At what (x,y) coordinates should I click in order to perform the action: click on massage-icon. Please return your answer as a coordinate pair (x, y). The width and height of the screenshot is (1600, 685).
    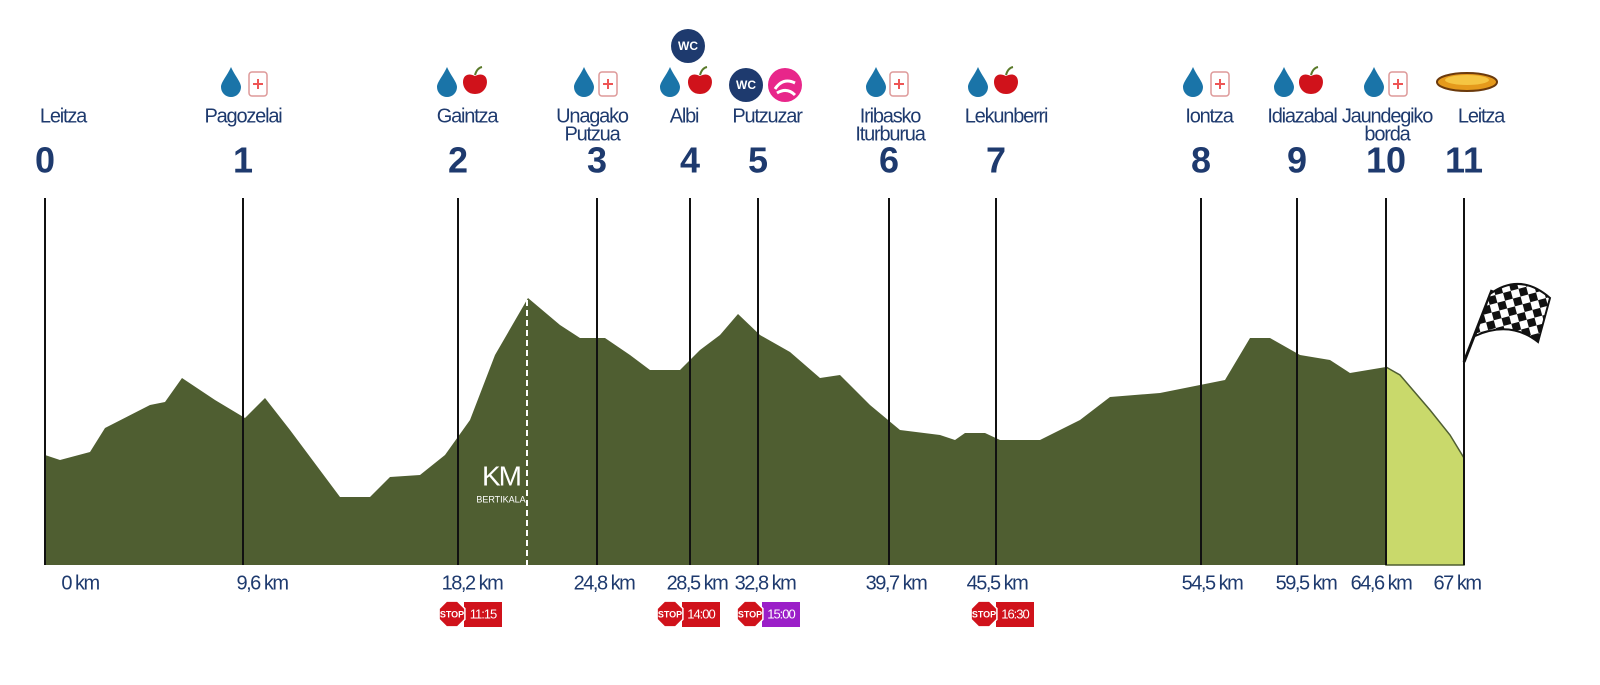
    Looking at the image, I should click on (785, 85).